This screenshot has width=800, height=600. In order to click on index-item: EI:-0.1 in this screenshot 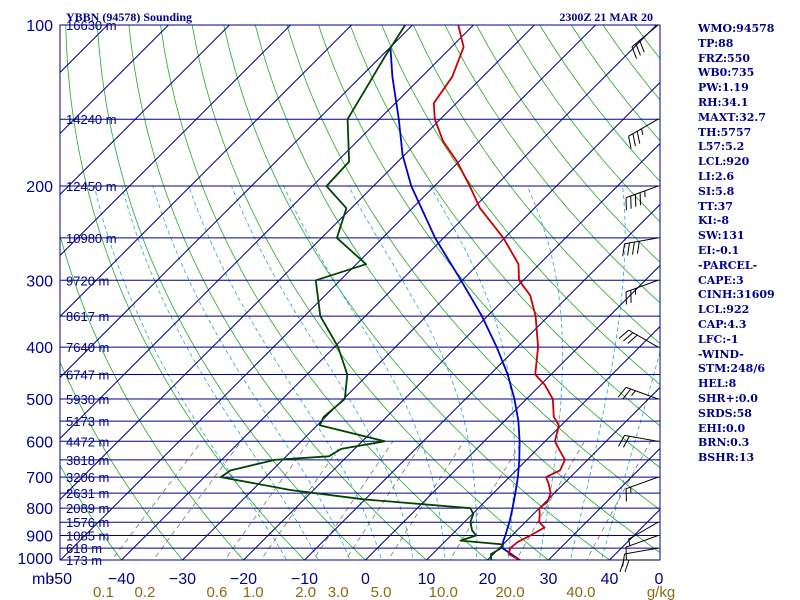, I will do `click(719, 250)`.